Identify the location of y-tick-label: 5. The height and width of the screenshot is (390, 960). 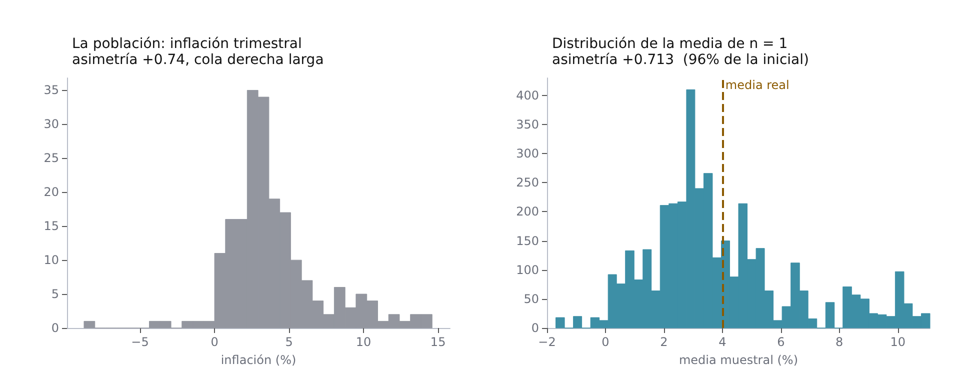
(55, 294).